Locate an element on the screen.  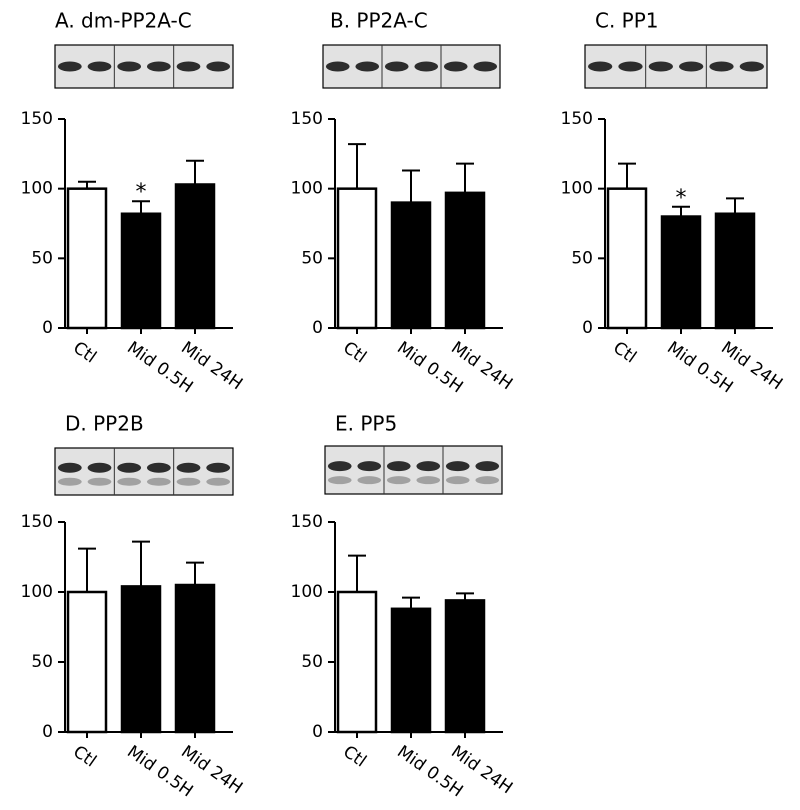
chart-title: C. PP1 is located at coordinates (627, 21).